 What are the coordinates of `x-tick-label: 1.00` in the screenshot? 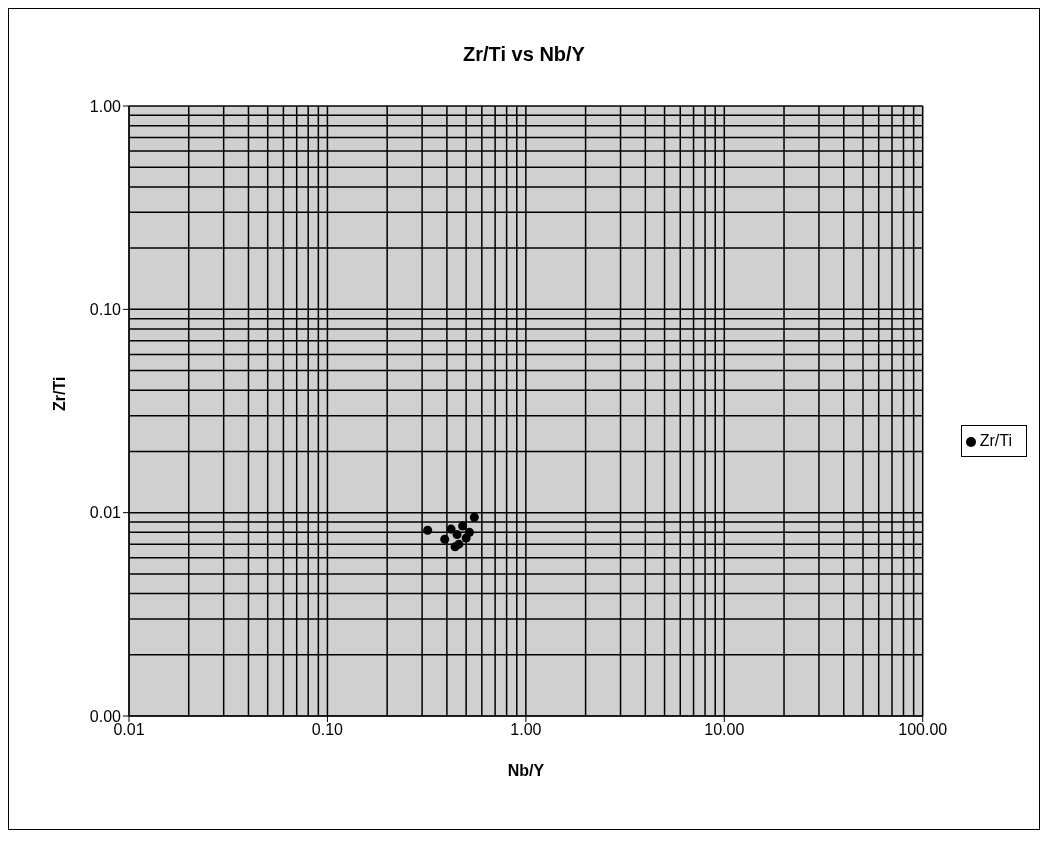 It's located at (526, 730).